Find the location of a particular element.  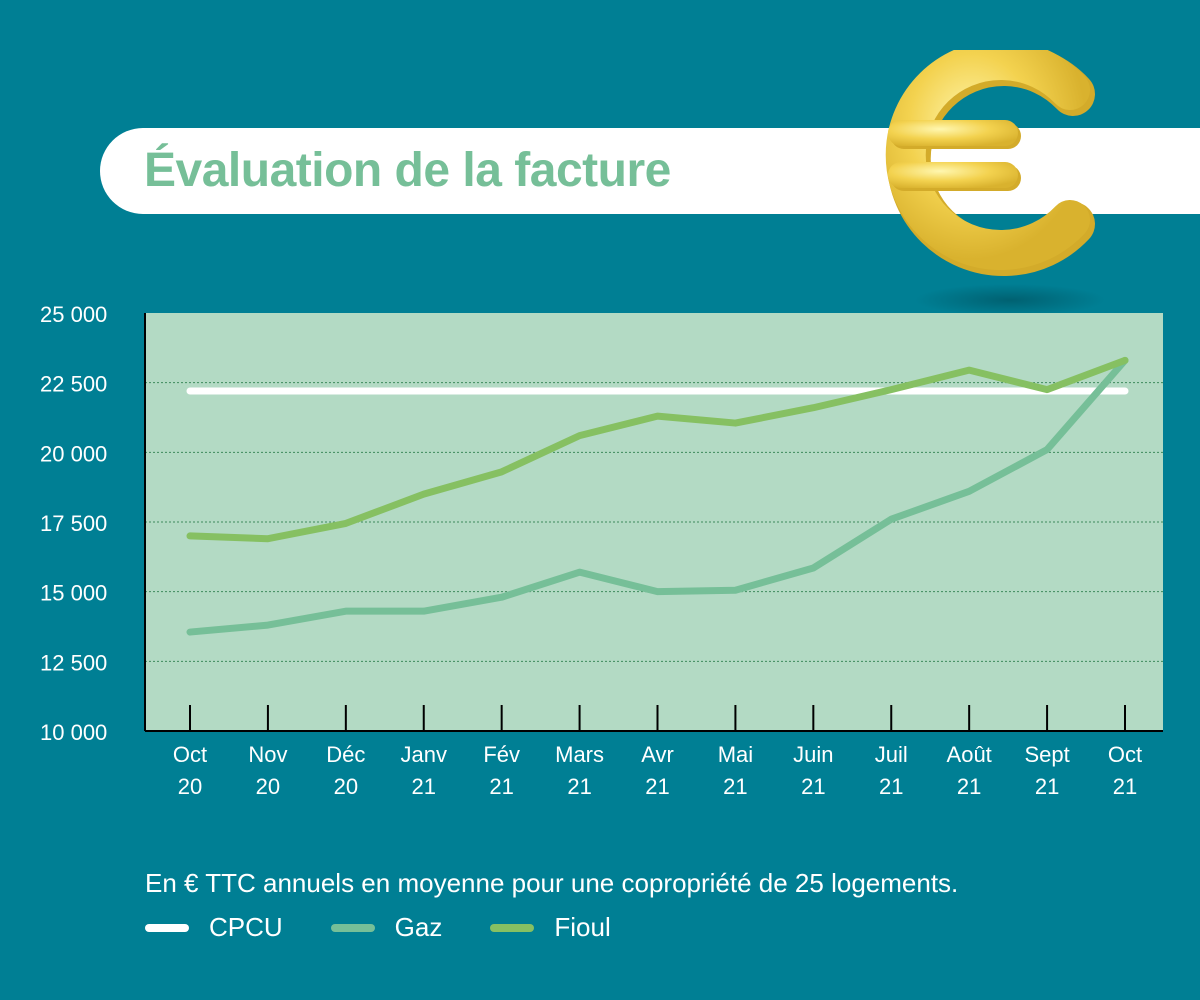

euro-icon-graphic is located at coordinates (995, 178).